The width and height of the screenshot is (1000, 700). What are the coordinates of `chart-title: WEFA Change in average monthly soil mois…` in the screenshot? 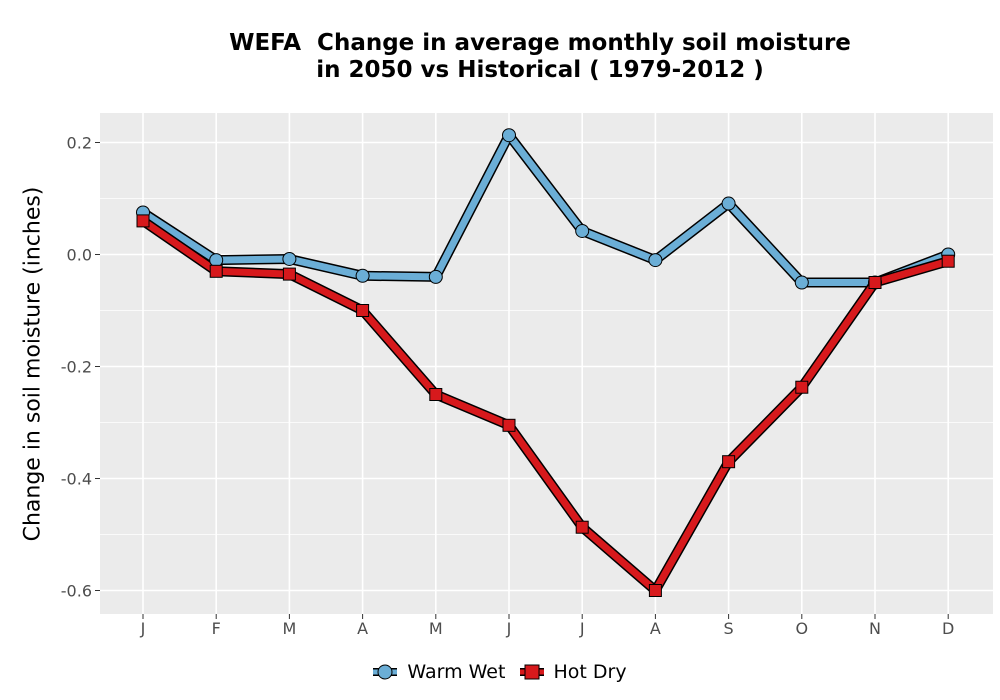 It's located at (540, 57).